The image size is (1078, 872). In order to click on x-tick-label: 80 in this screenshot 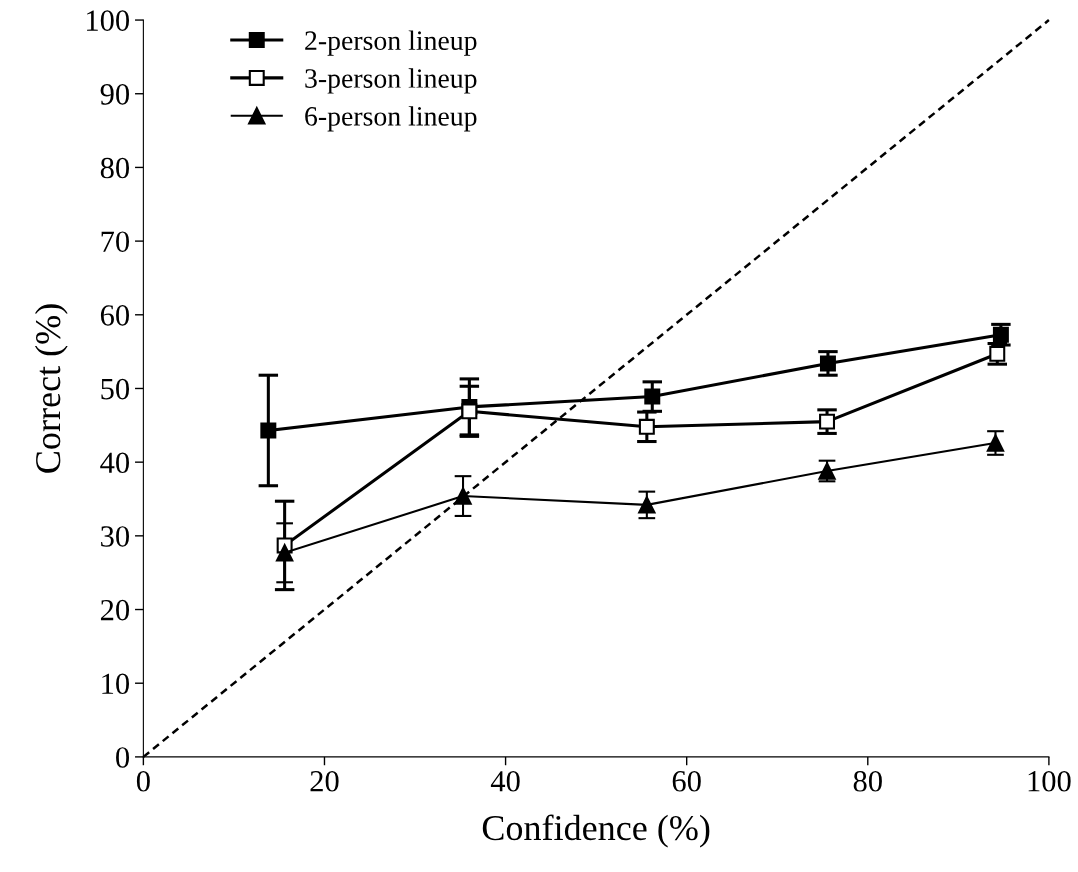, I will do `click(867, 781)`.